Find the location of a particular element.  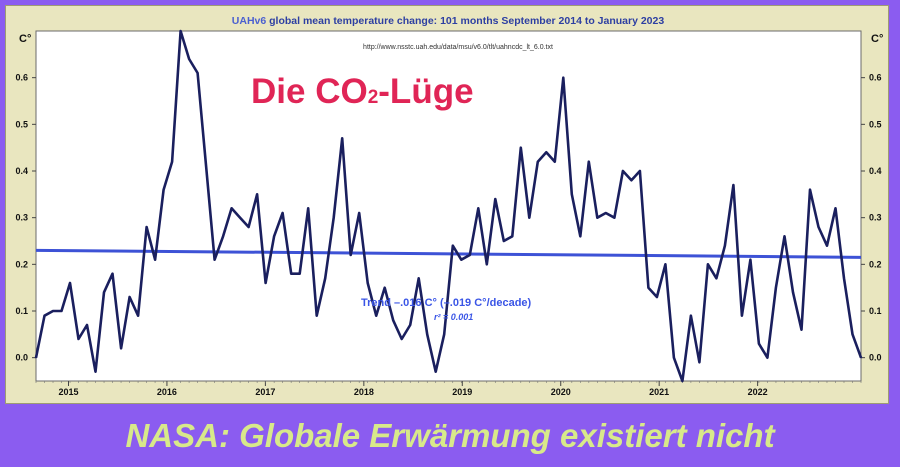

y-tick-label-right: 0.3 is located at coordinates (875, 218).